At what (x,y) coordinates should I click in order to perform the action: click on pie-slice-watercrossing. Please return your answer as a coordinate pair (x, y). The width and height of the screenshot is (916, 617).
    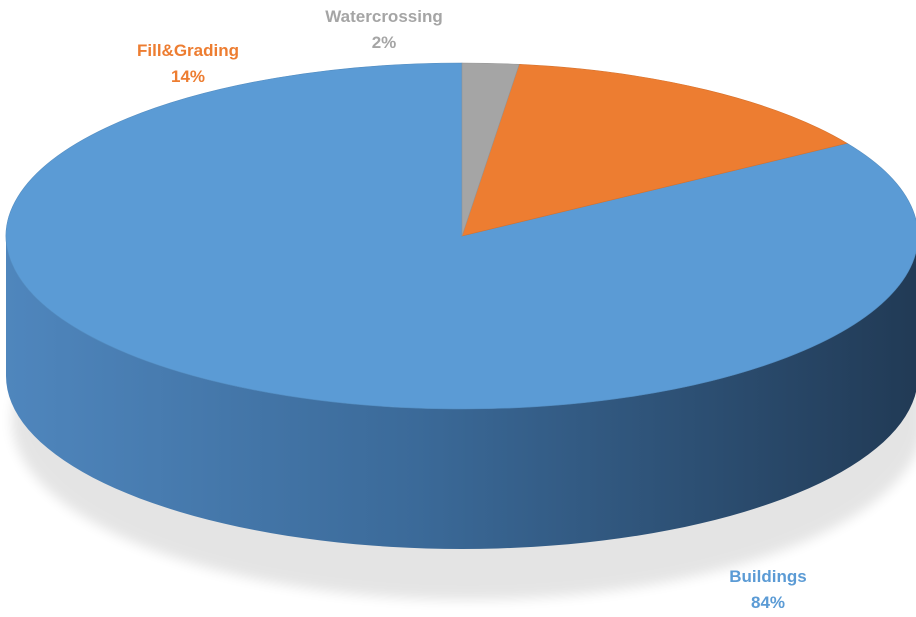
    Looking at the image, I should click on (490, 149).